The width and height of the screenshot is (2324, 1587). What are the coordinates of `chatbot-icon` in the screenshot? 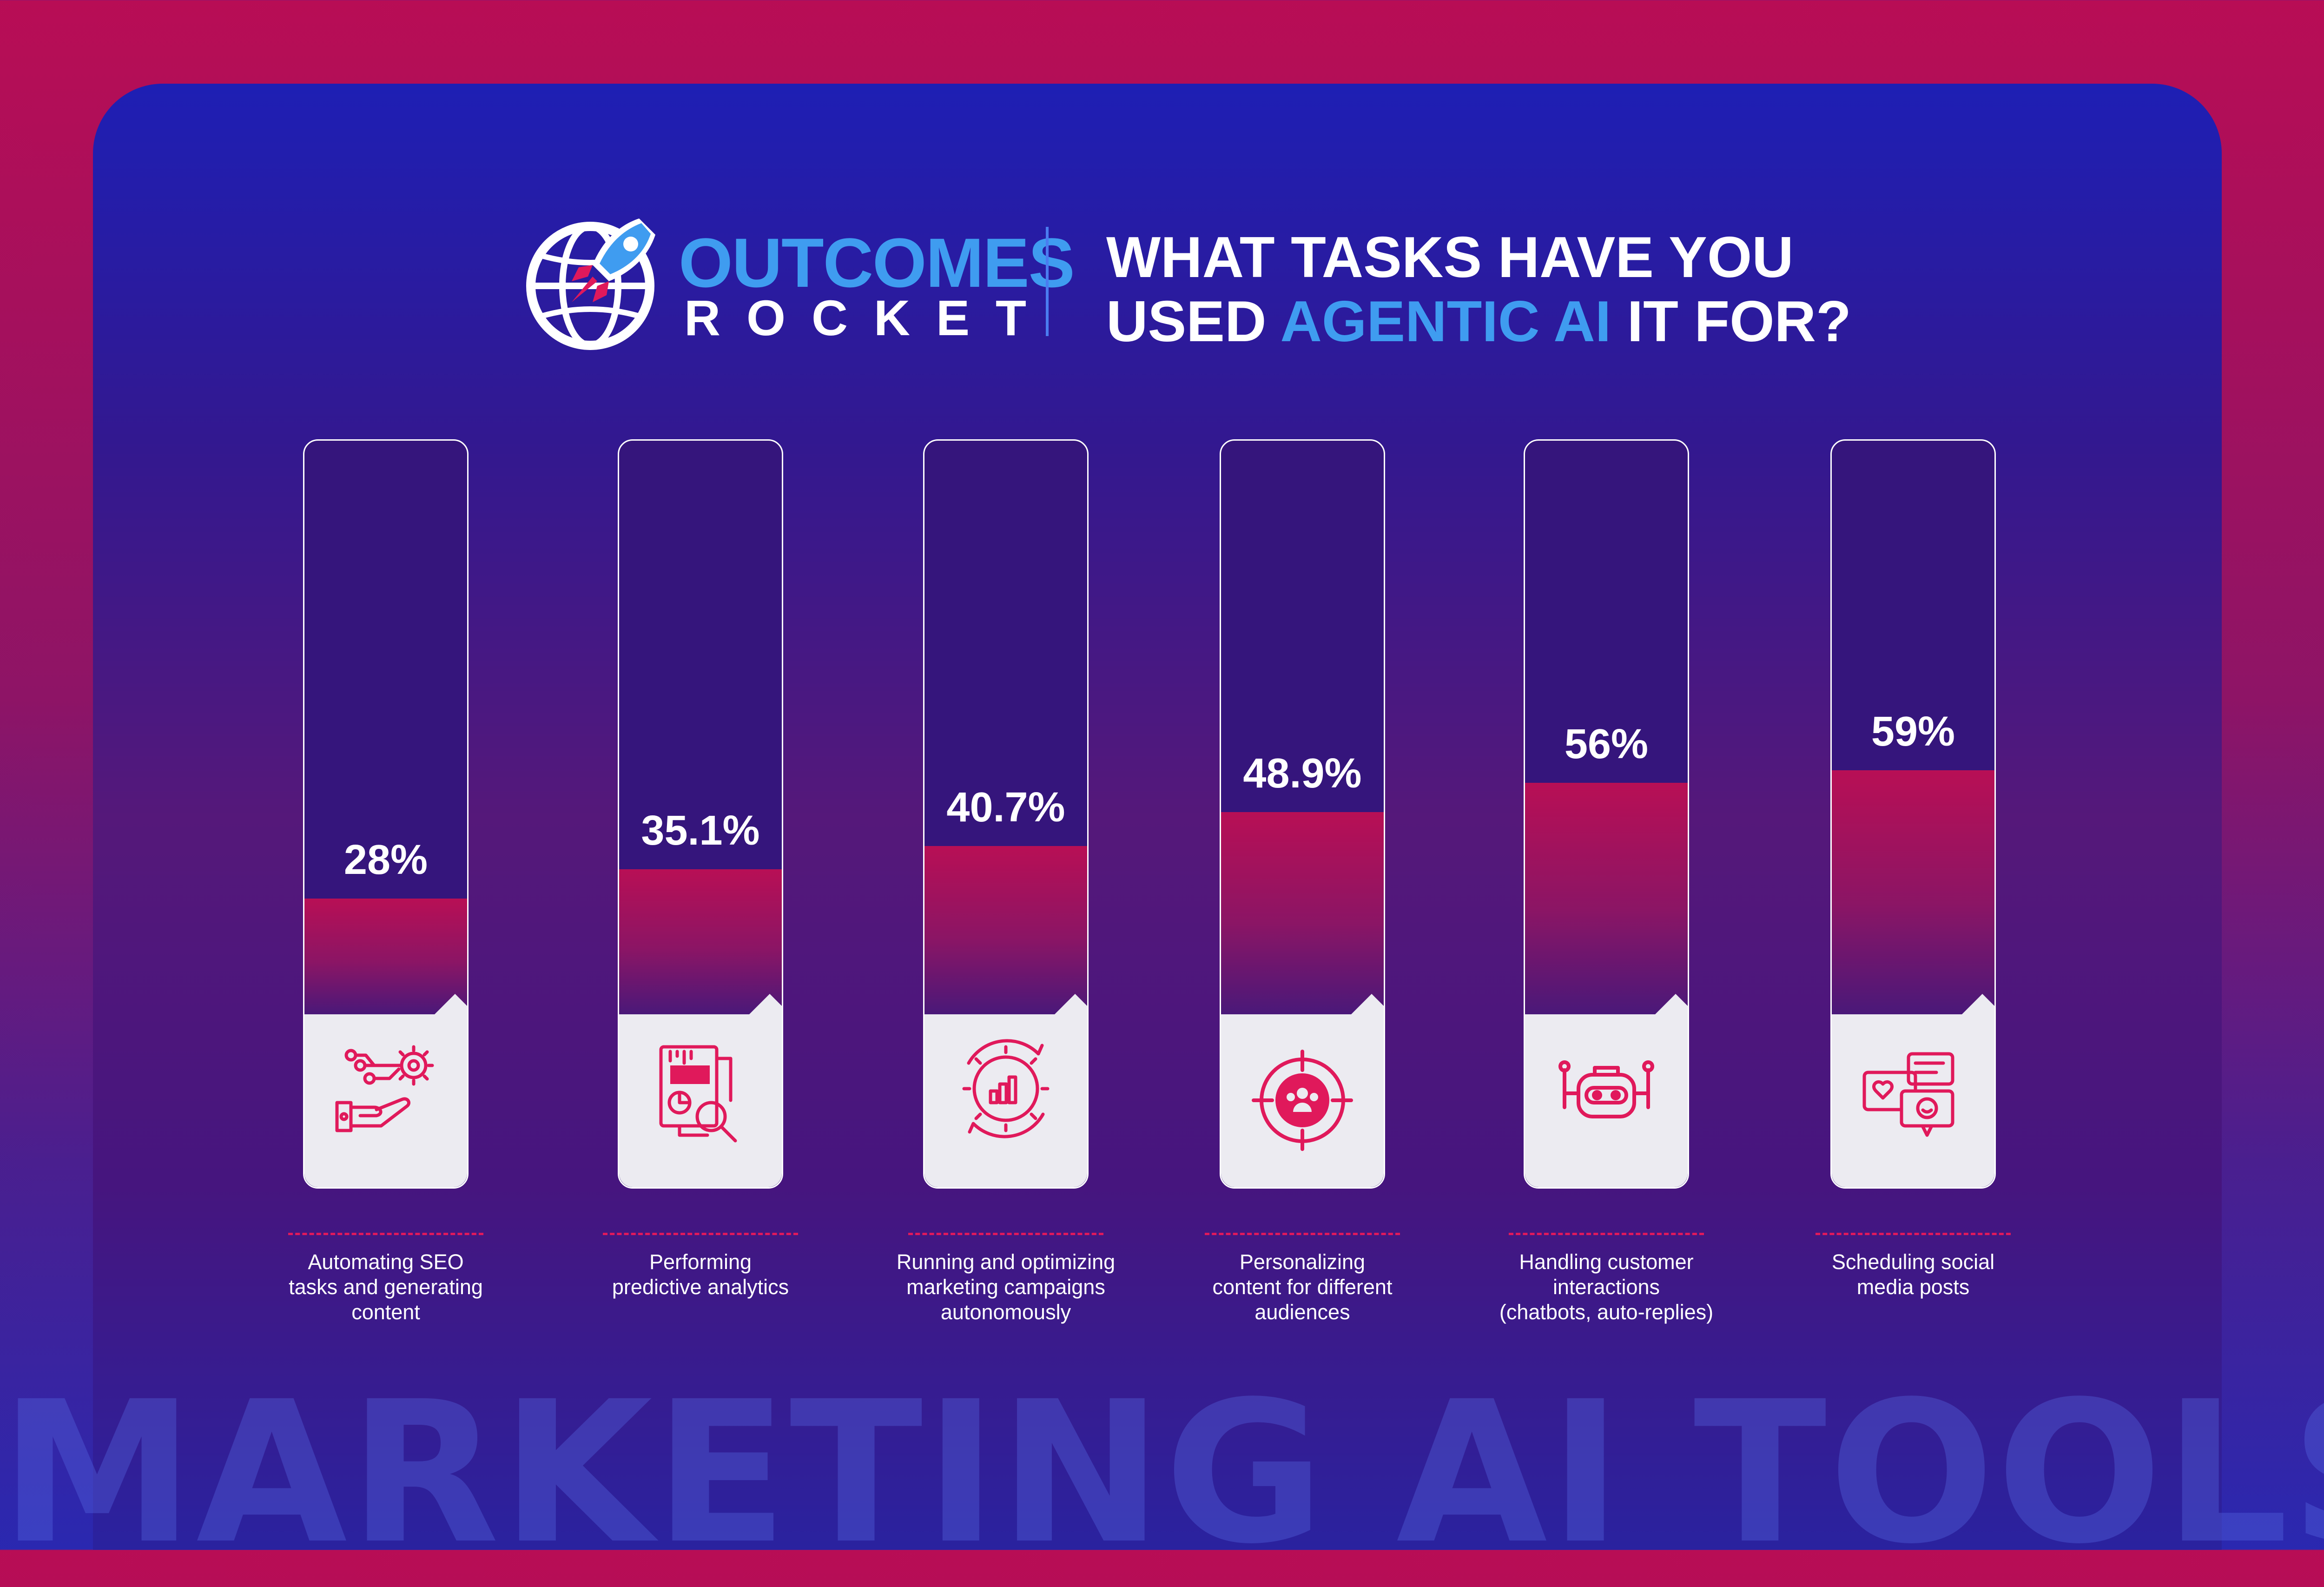 It's located at (1606, 1089).